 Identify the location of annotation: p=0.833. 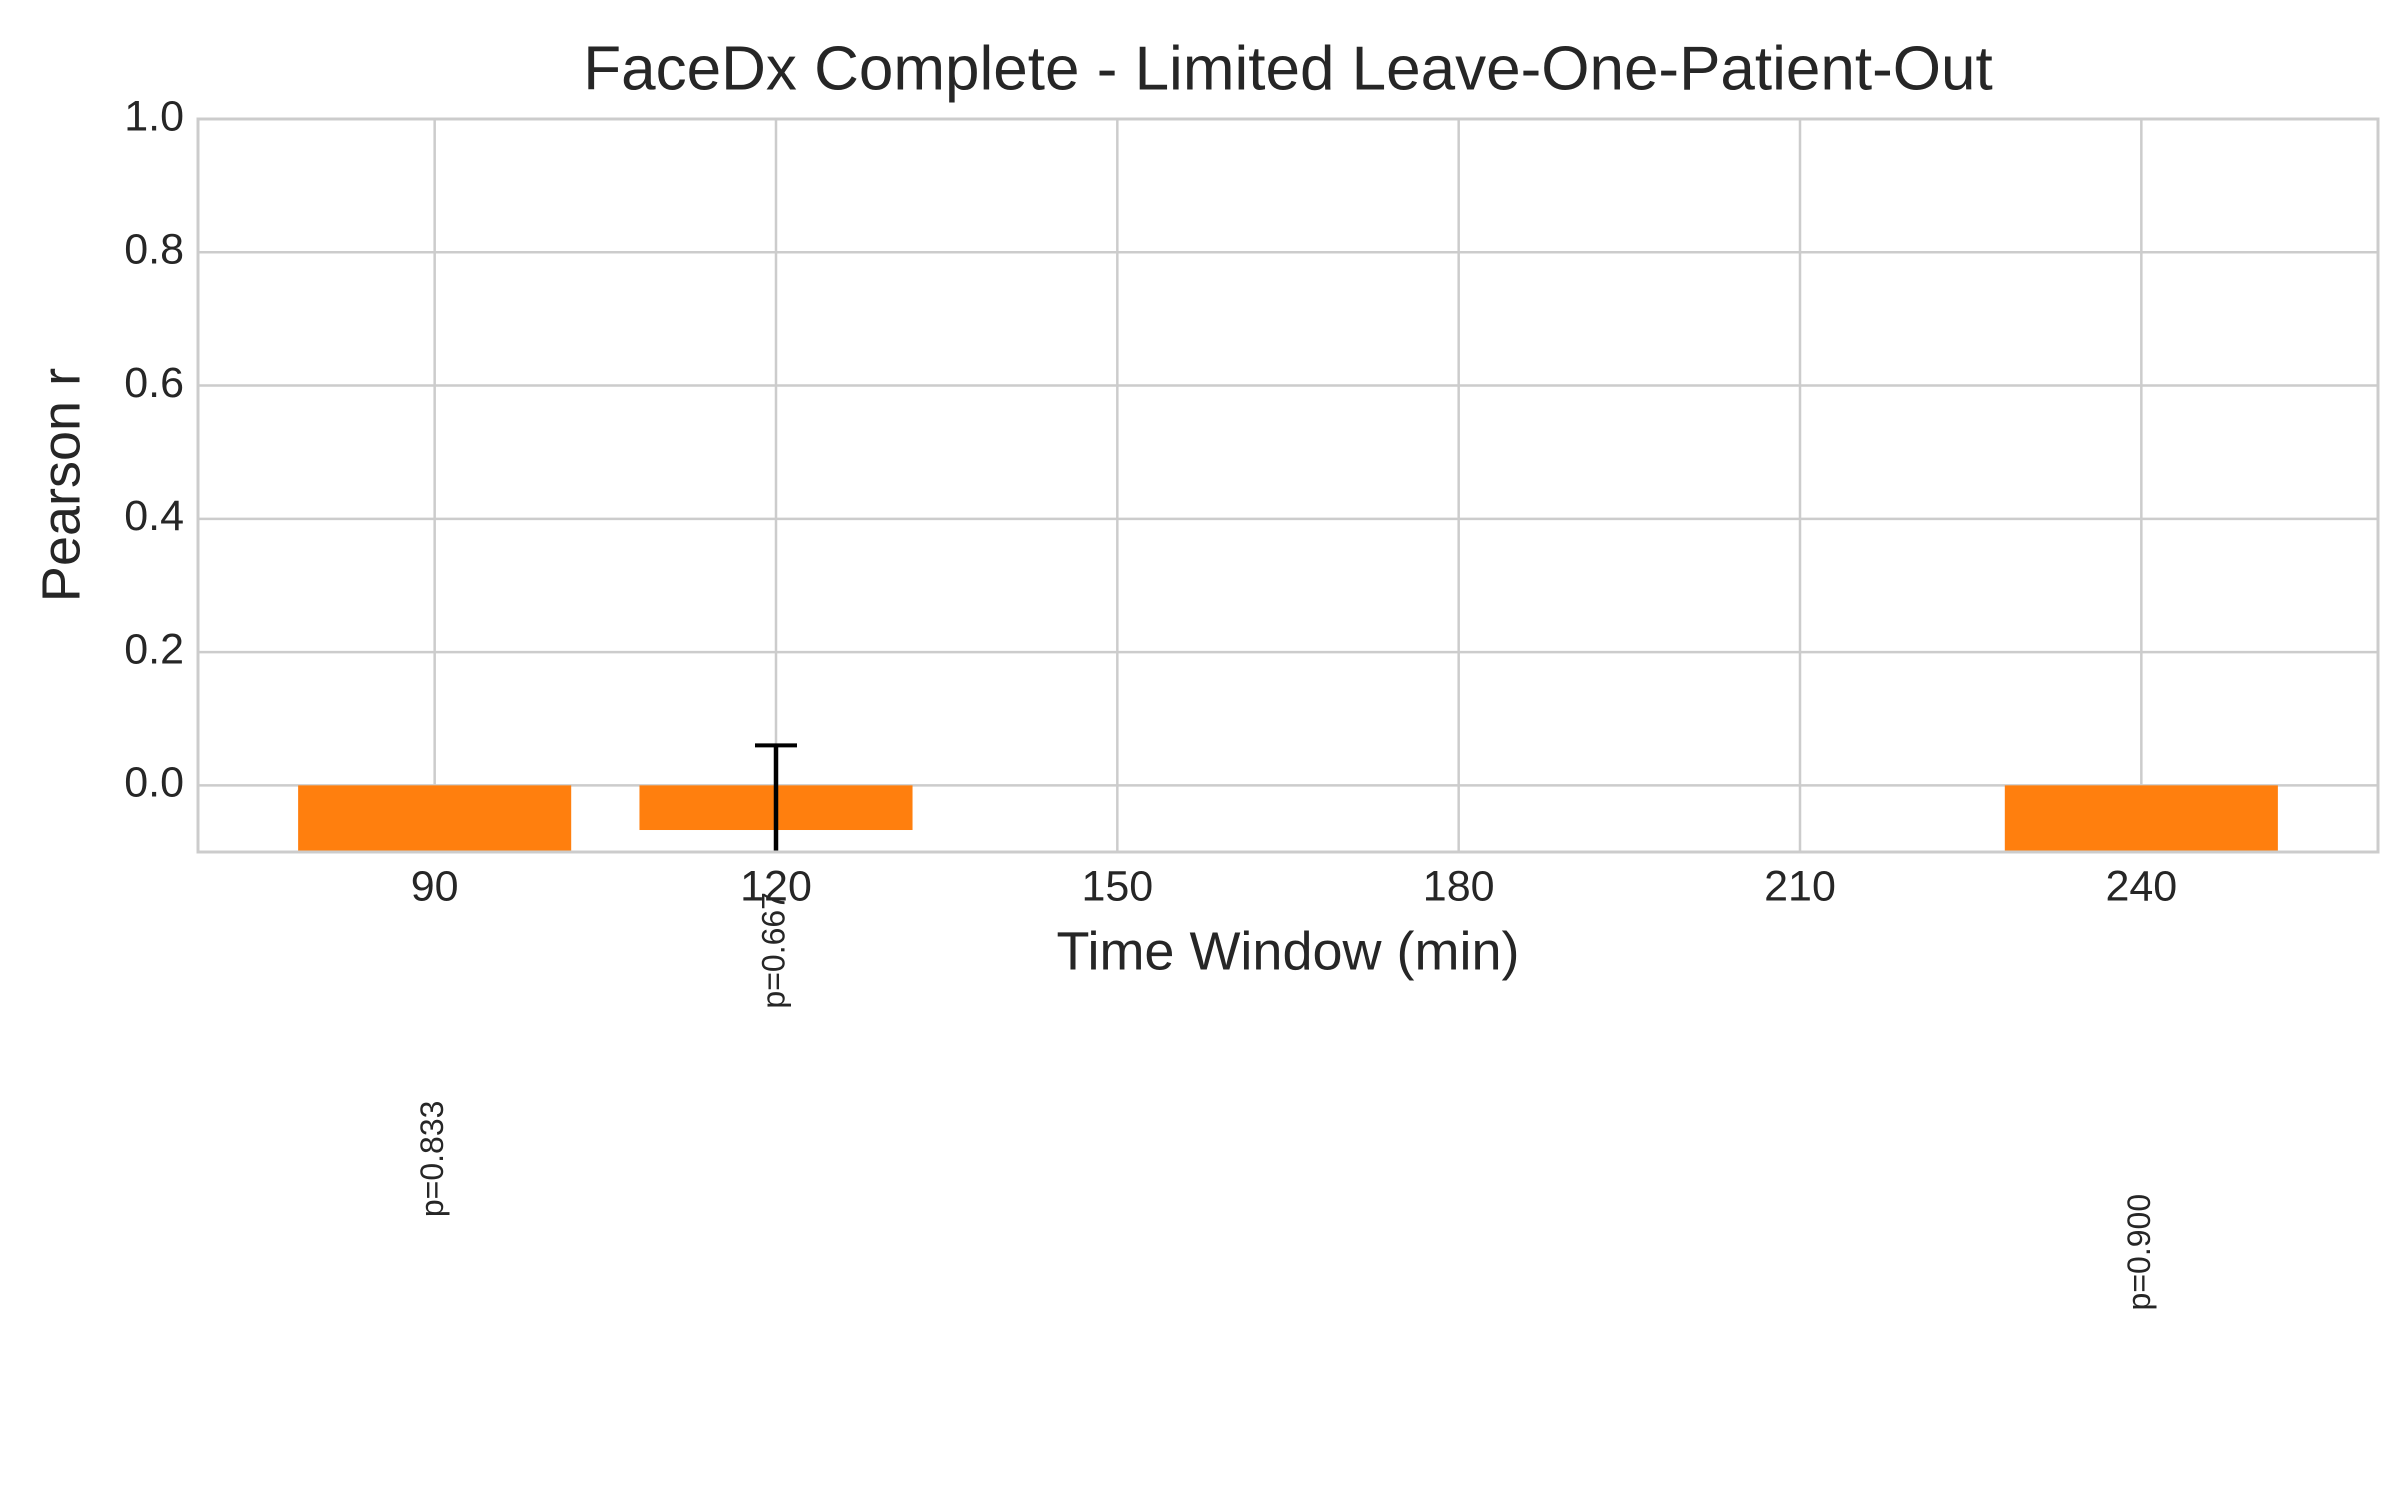
(432, 1159).